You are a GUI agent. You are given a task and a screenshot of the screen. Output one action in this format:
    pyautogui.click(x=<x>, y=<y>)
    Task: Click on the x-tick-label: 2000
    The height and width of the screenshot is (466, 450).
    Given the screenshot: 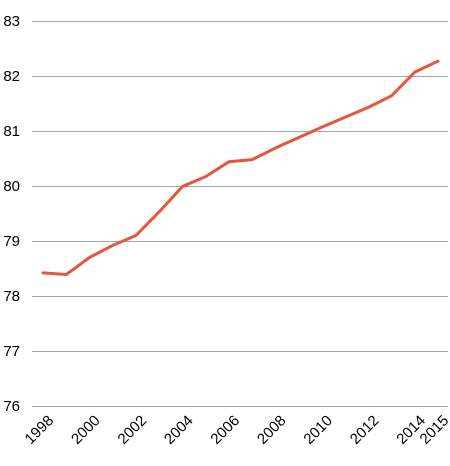 What is the action you would take?
    pyautogui.click(x=86, y=430)
    